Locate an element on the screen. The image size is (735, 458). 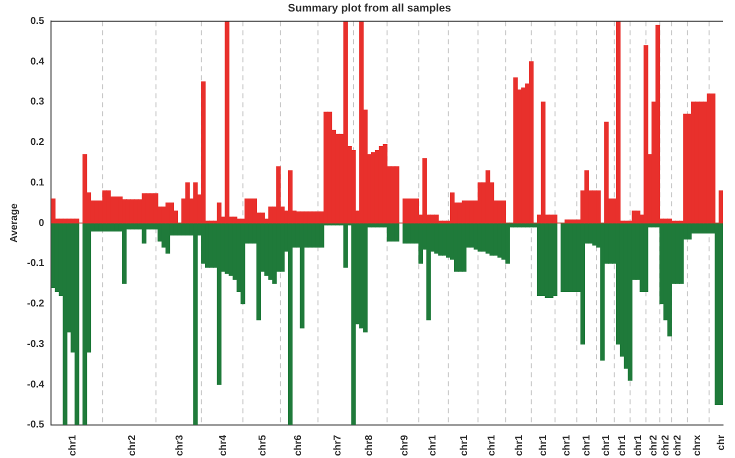
x-tick-label: chr6 is located at coordinates (298, 445).